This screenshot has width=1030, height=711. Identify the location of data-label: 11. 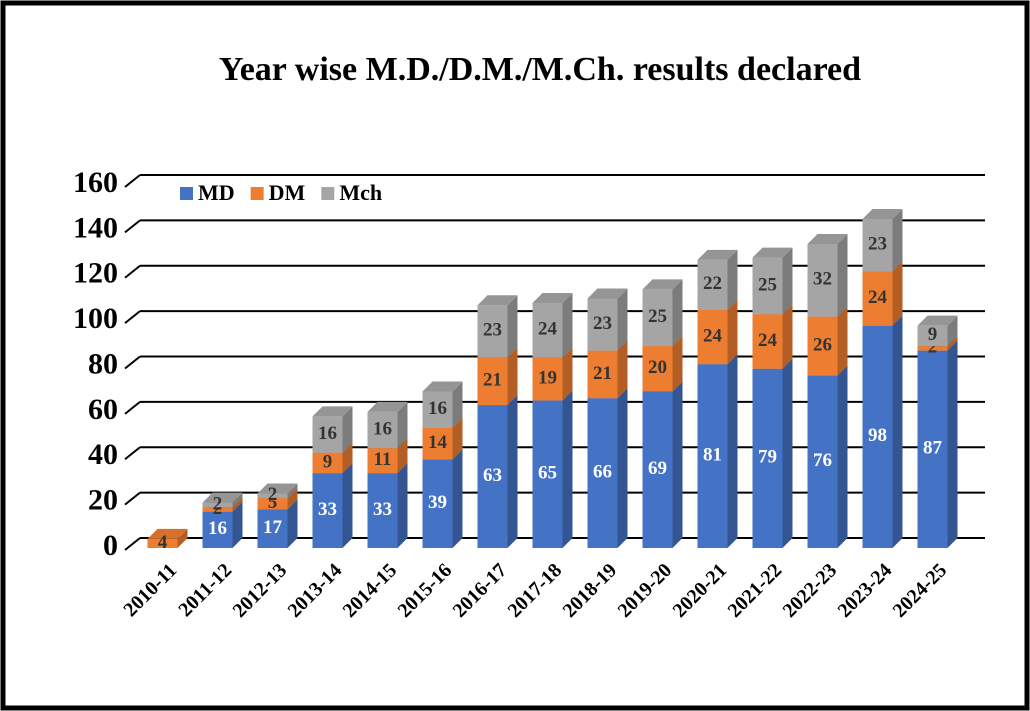
(383, 459).